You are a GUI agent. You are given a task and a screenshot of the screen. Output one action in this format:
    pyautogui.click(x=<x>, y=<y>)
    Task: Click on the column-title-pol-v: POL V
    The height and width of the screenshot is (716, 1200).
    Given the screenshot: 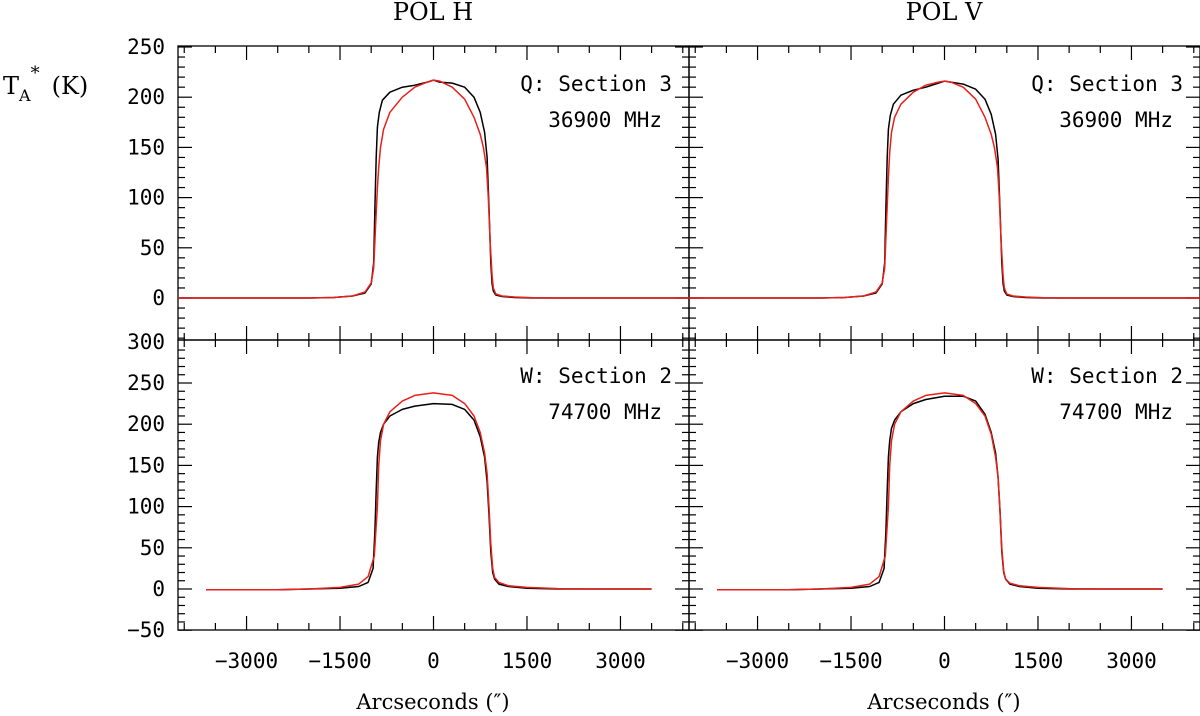 What is the action you would take?
    pyautogui.click(x=944, y=13)
    